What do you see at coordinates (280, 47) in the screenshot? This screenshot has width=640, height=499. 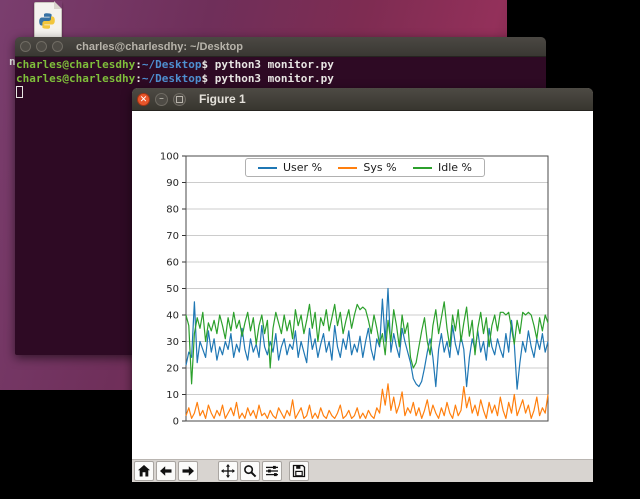 I see `terminal-titlebar: charles@charlesdhy: ~/Desktop` at bounding box center [280, 47].